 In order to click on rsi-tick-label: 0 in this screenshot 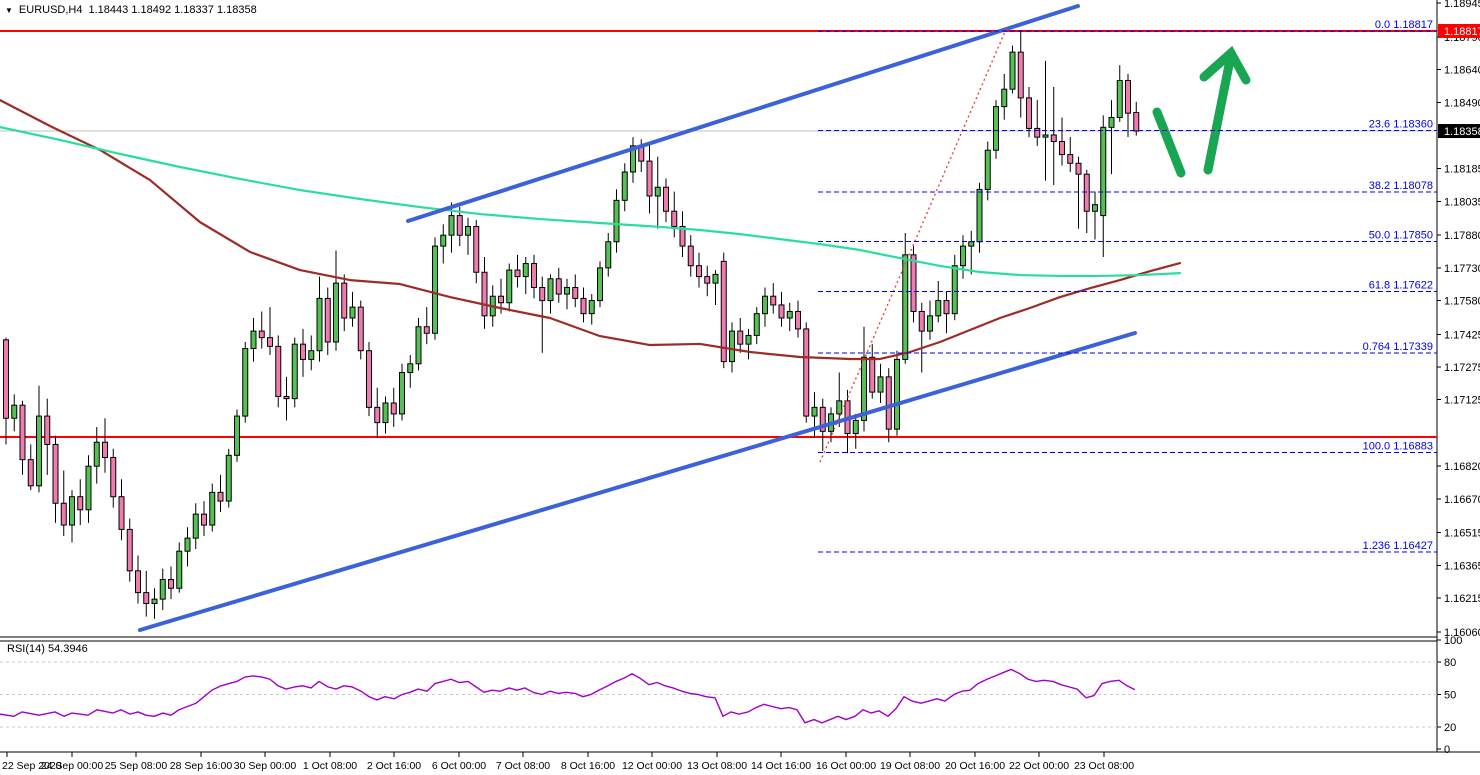, I will do `click(1447, 750)`.